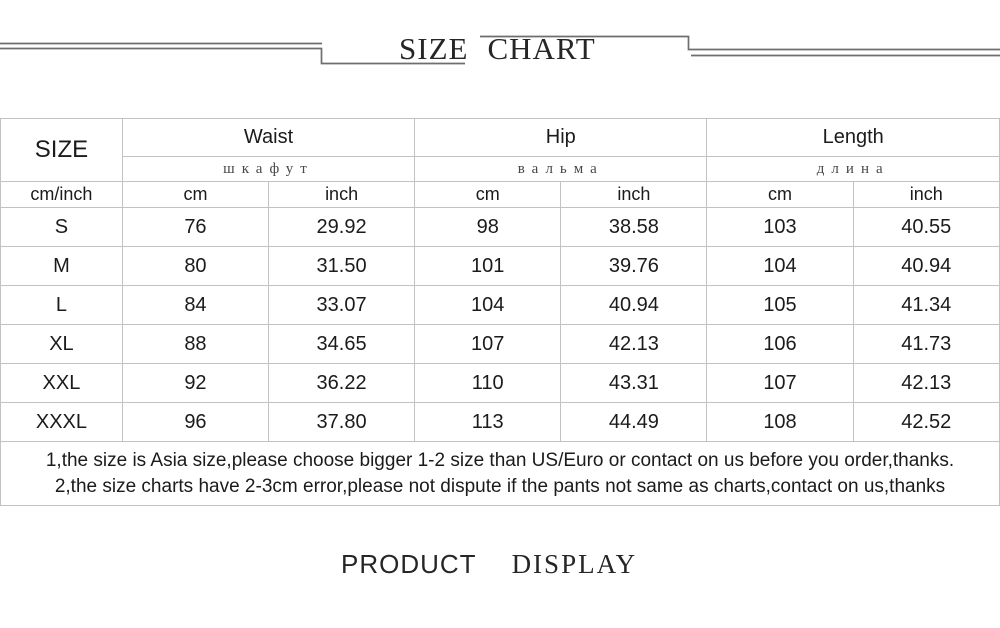  Describe the element at coordinates (926, 305) in the screenshot. I see `length-inch-value: 41.34` at that location.